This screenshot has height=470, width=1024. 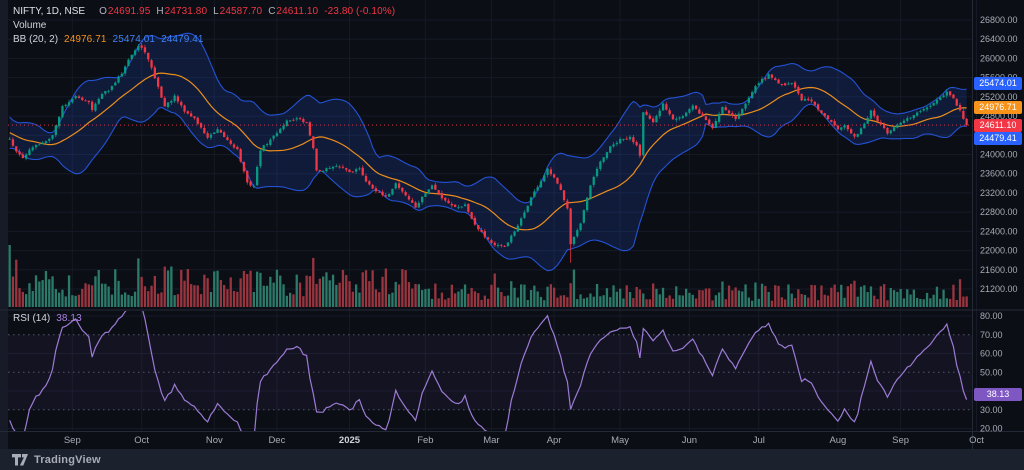 What do you see at coordinates (350, 440) in the screenshot?
I see `svg-text: 2025` at bounding box center [350, 440].